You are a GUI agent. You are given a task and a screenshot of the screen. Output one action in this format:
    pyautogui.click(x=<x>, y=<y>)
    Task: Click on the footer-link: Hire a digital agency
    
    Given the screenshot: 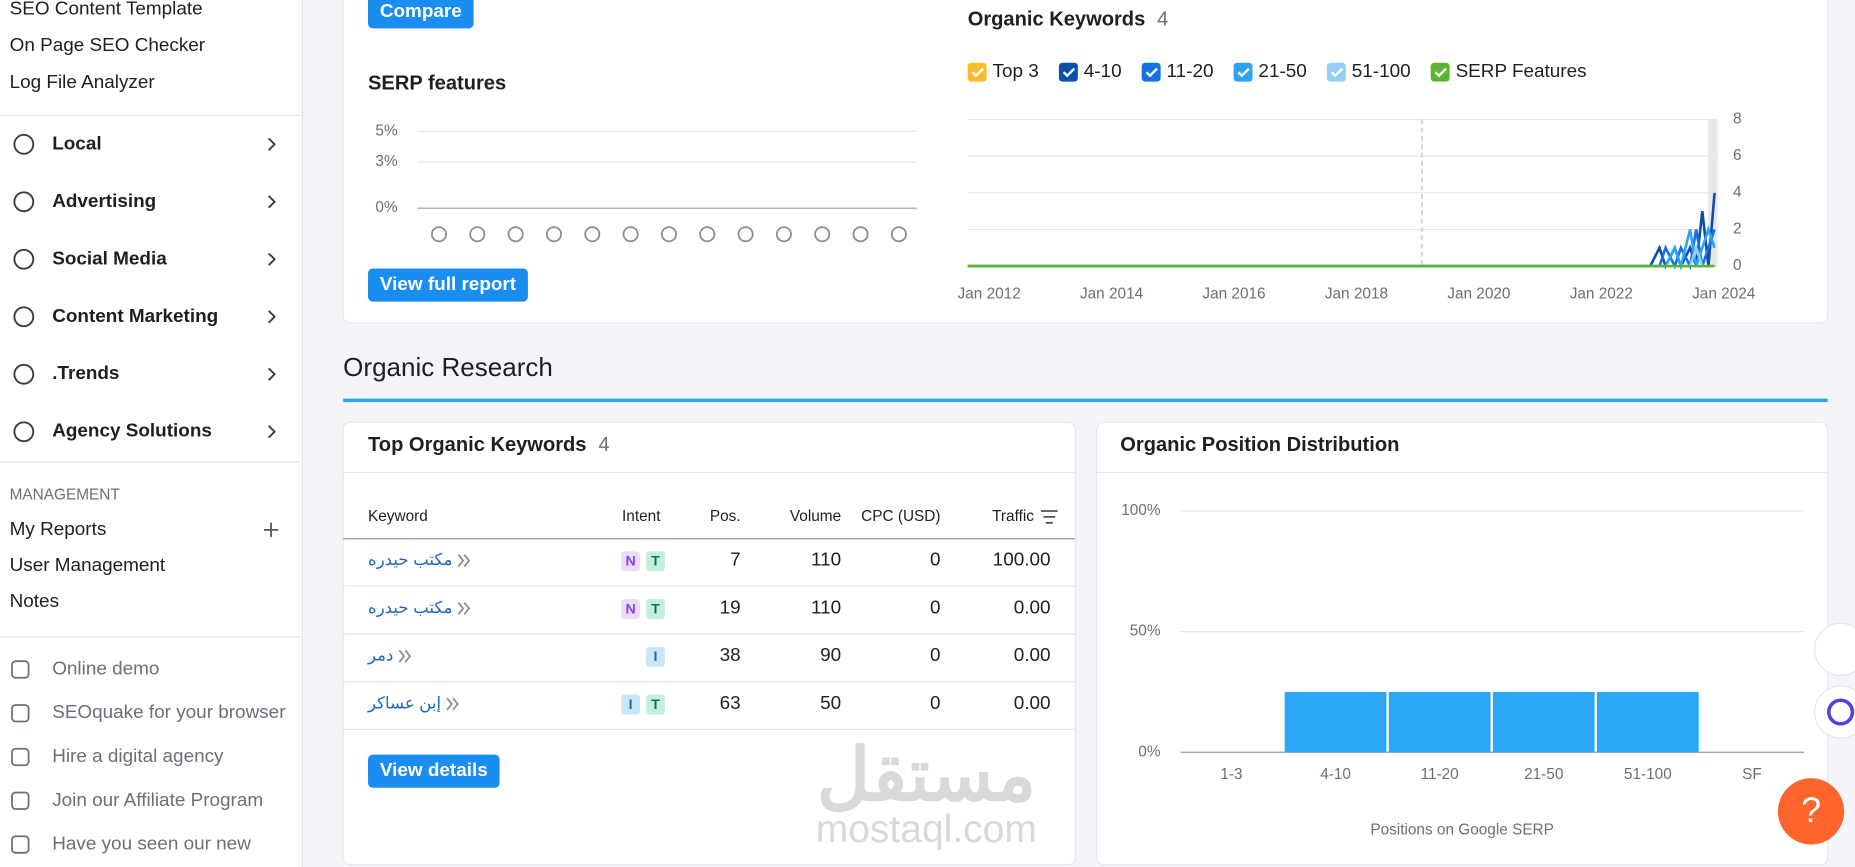 What is the action you would take?
    pyautogui.click(x=138, y=756)
    